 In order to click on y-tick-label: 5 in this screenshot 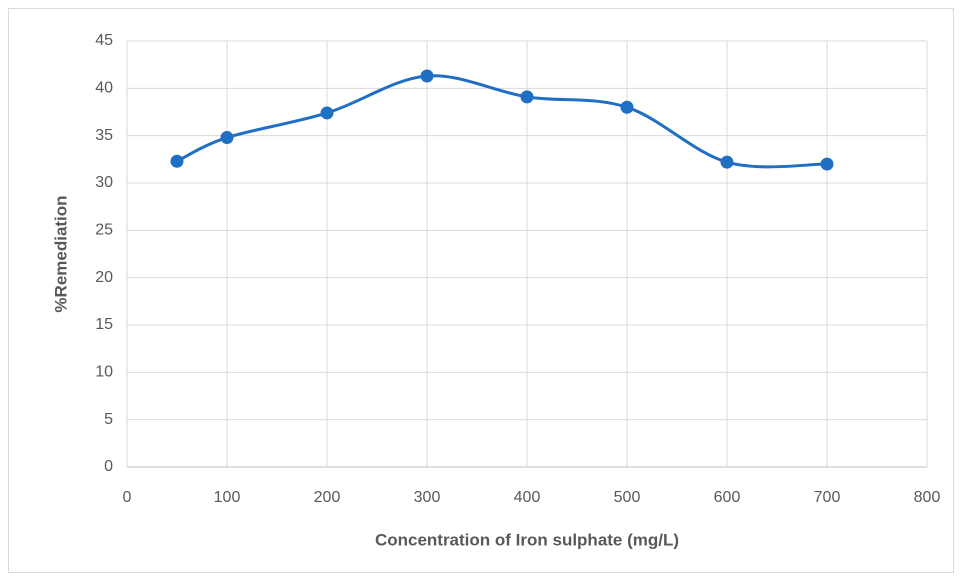, I will do `click(108, 419)`.